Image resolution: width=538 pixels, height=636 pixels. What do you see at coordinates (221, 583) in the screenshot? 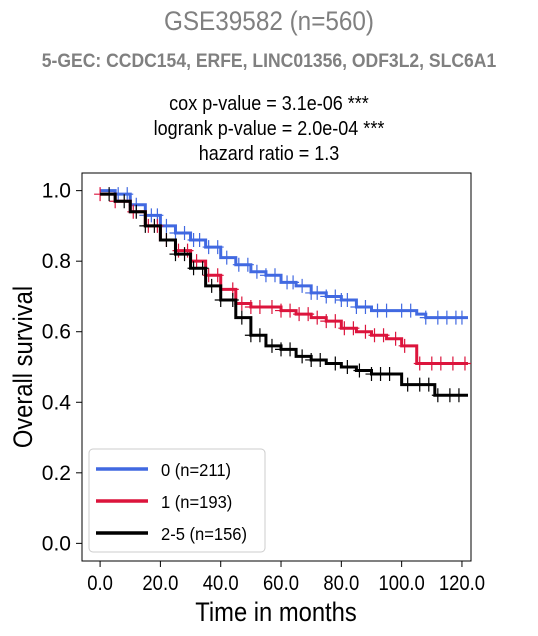
I see `x-tick-label: 40.0` at bounding box center [221, 583].